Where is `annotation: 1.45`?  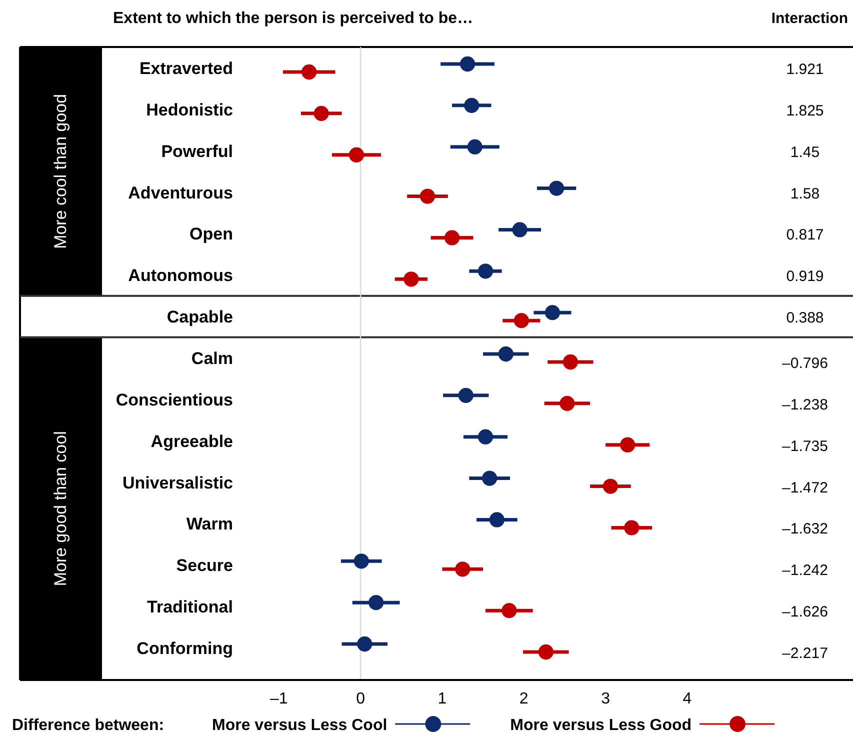
annotation: 1.45 is located at coordinates (805, 152).